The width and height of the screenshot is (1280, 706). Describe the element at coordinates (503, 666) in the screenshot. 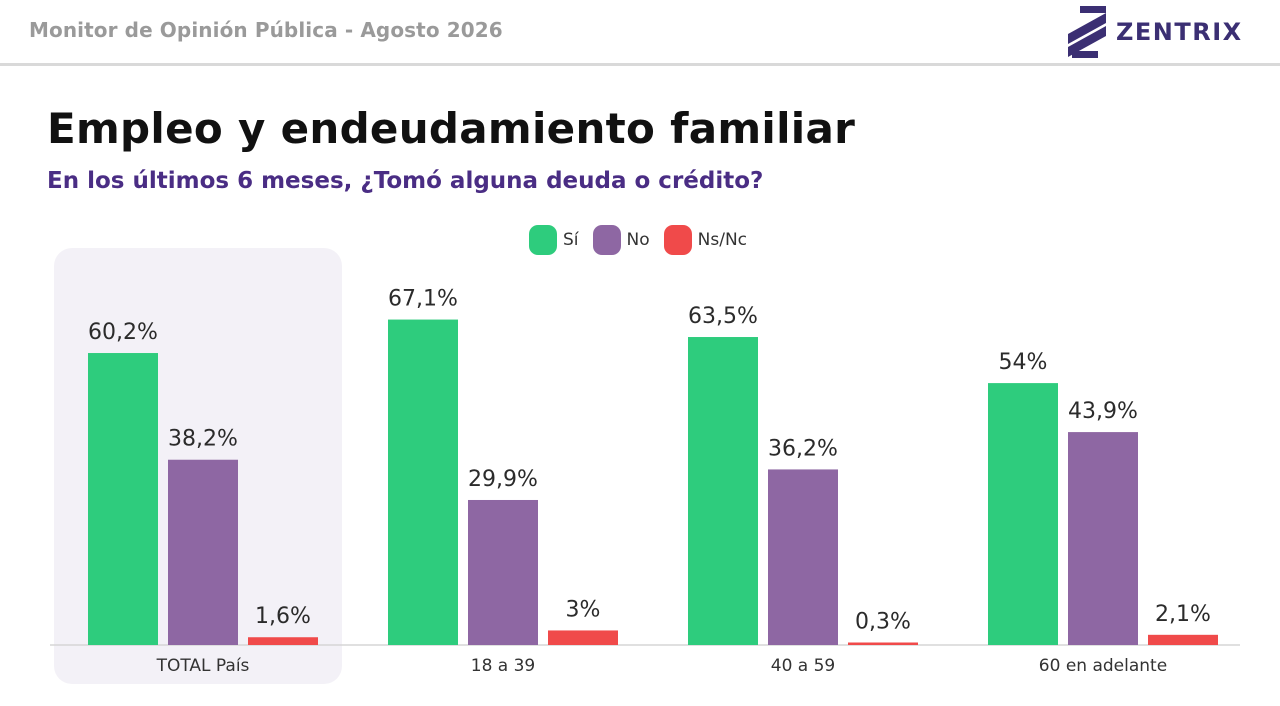

I see `category-label-1: 18 a 39` at that location.